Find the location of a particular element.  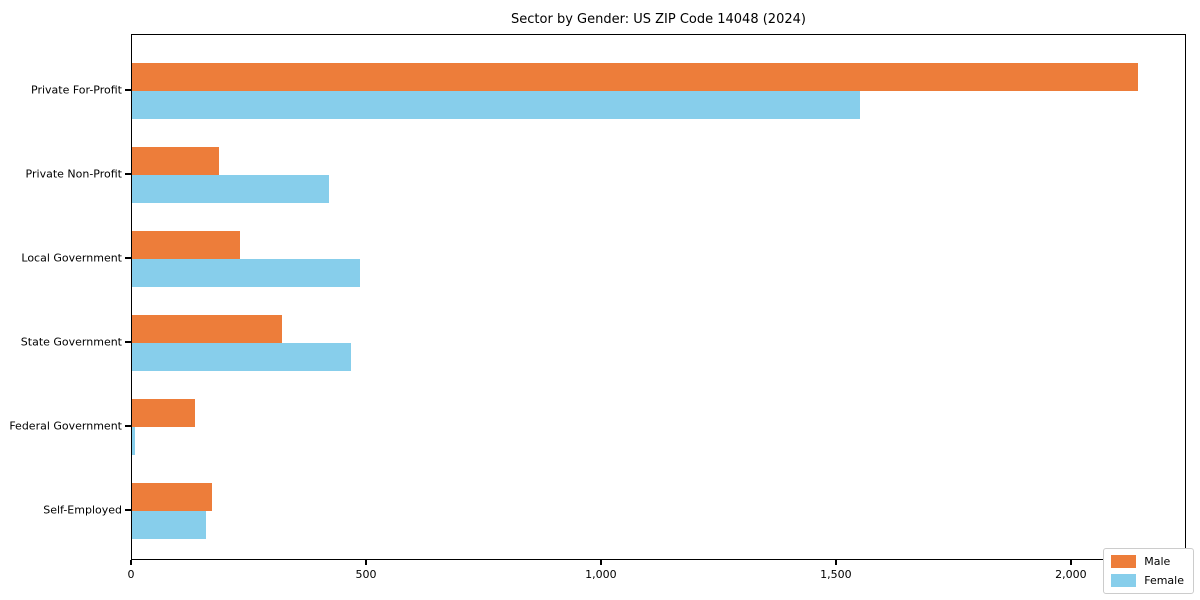

y-tick-label: State Government is located at coordinates (71, 342).